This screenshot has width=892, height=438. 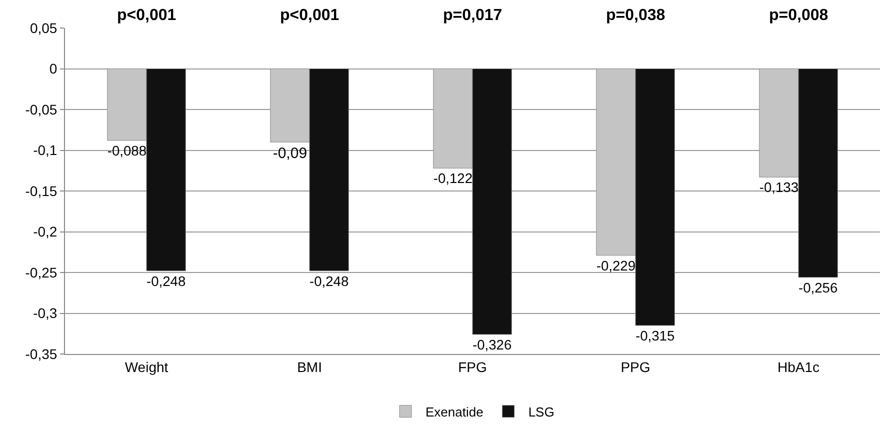 I want to click on data-label: -0,122, so click(x=452, y=178).